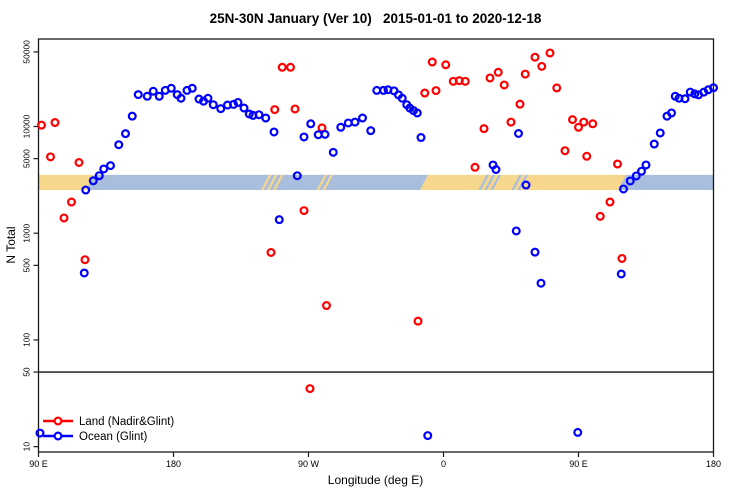 The image size is (750, 500). What do you see at coordinates (27, 340) in the screenshot?
I see `y-tick-label: 100` at bounding box center [27, 340].